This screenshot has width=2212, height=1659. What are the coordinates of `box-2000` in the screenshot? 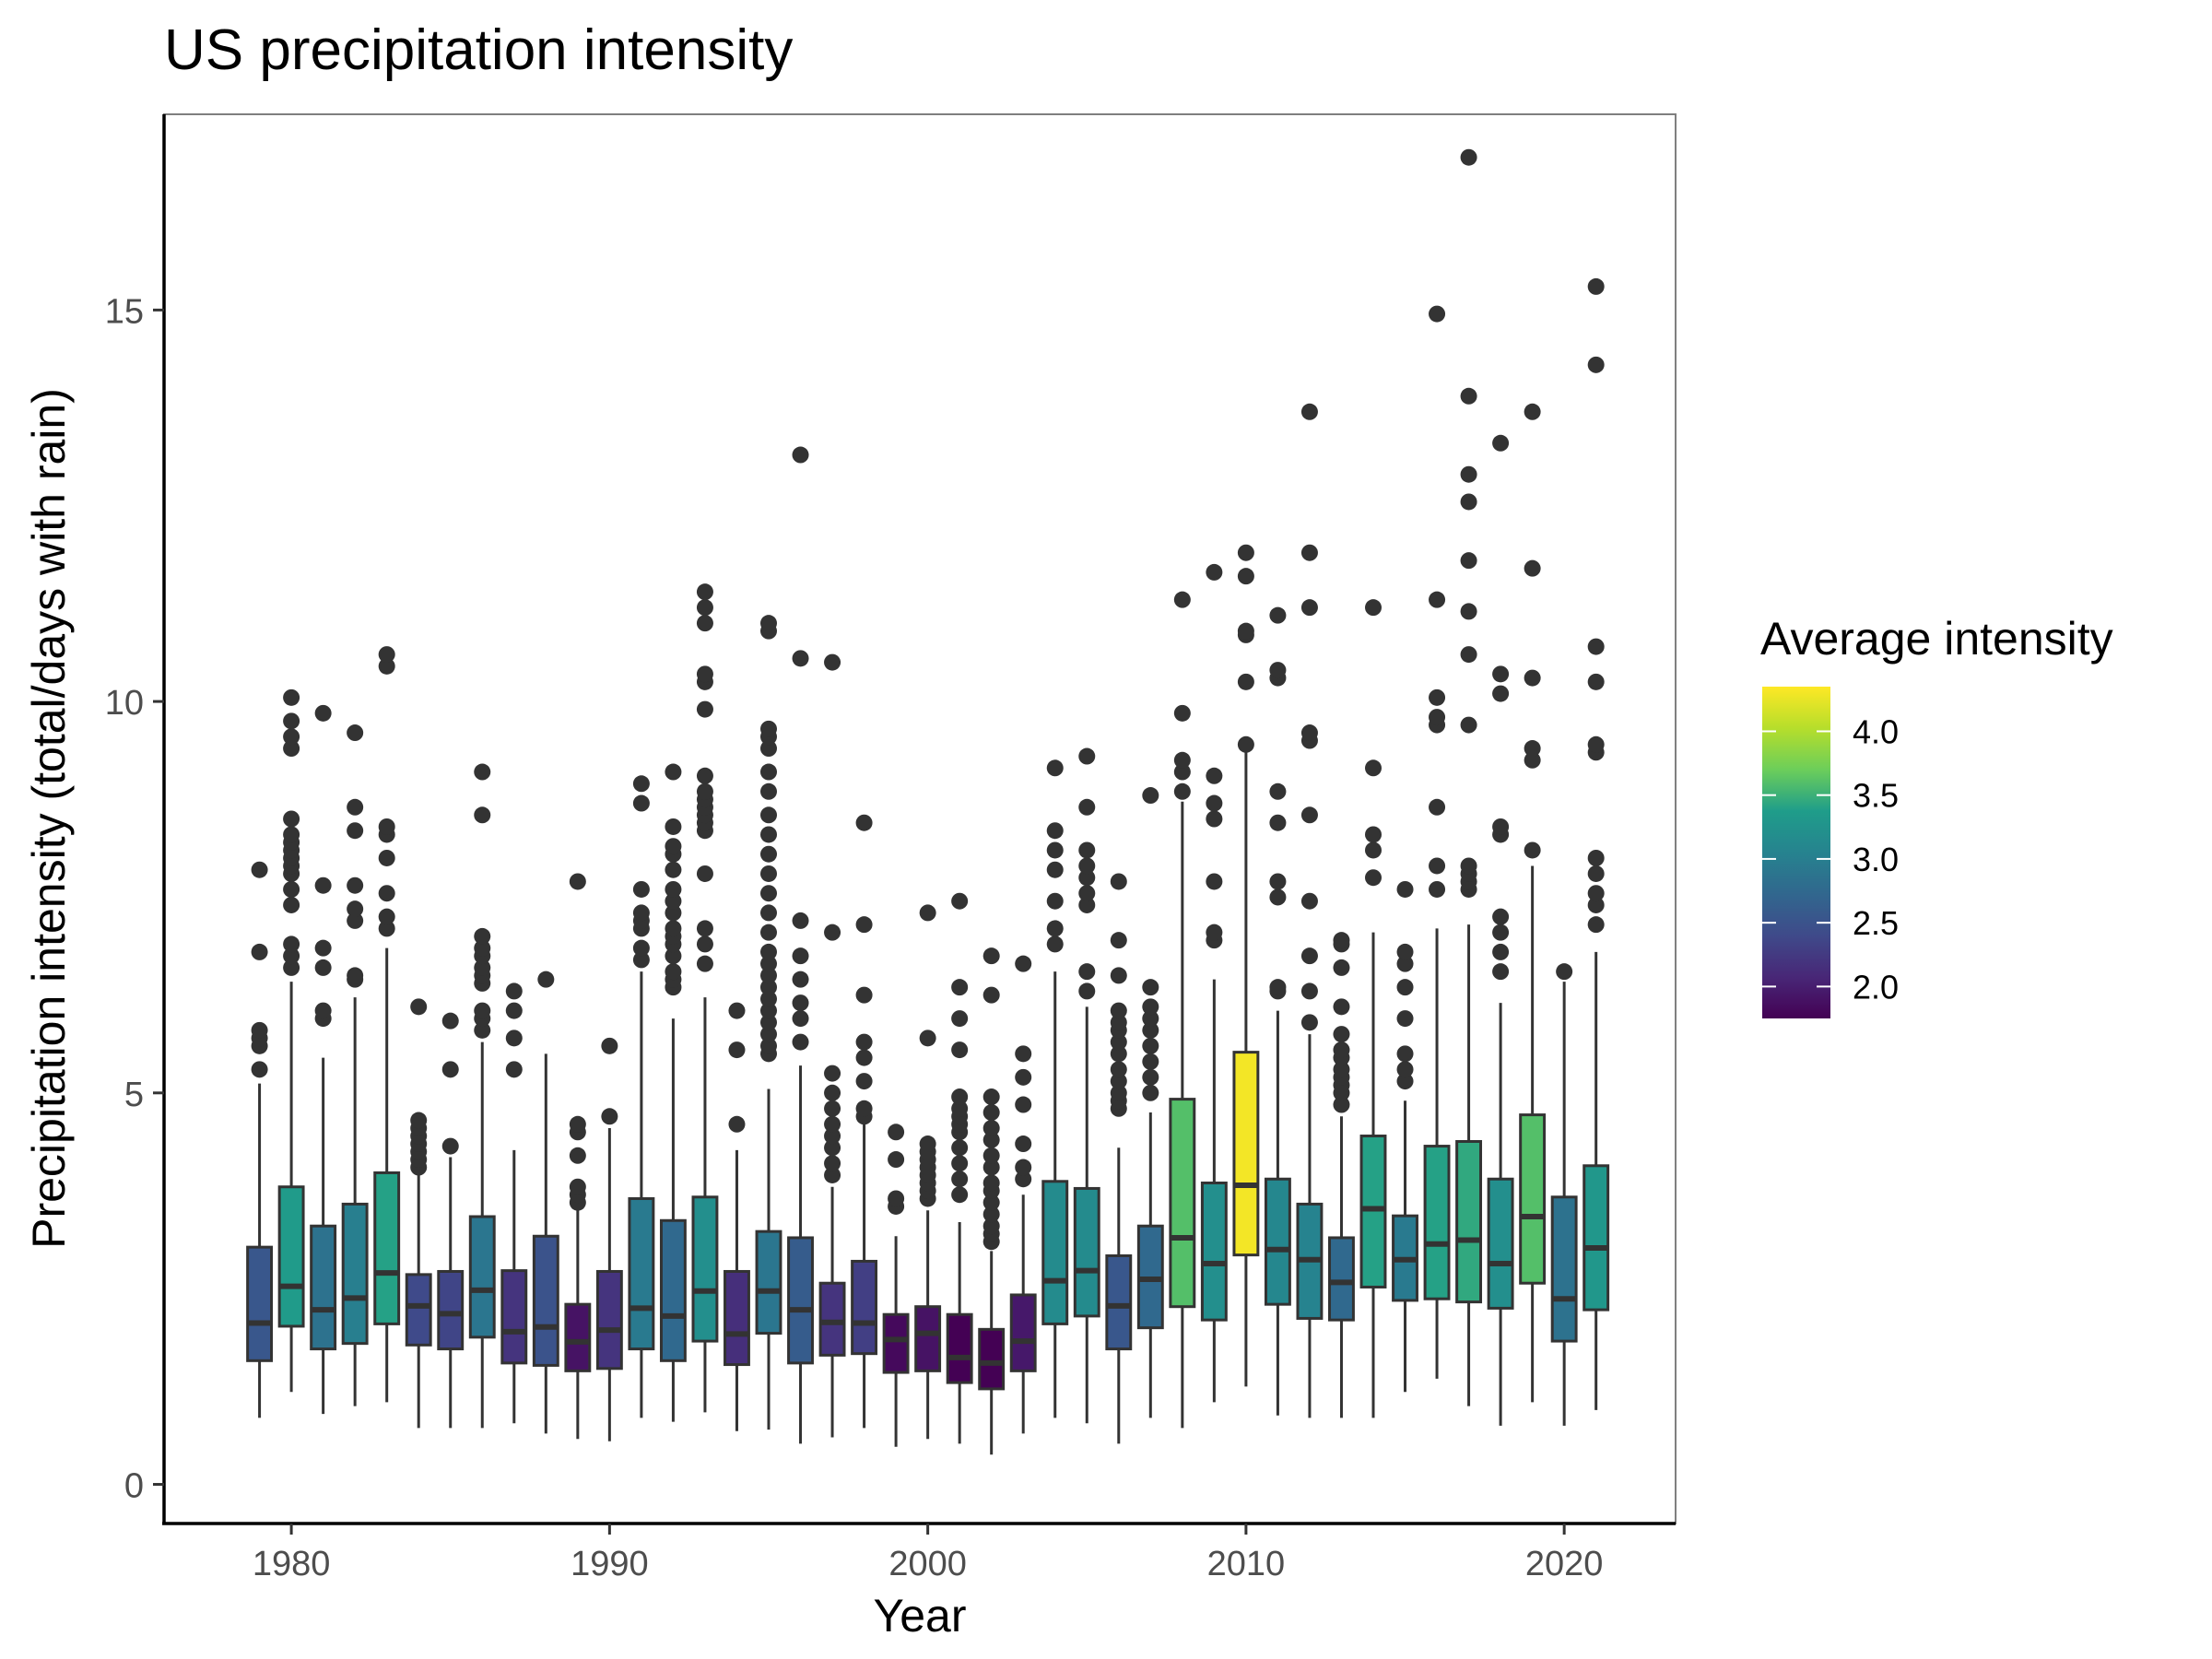 It's located at (928, 1172).